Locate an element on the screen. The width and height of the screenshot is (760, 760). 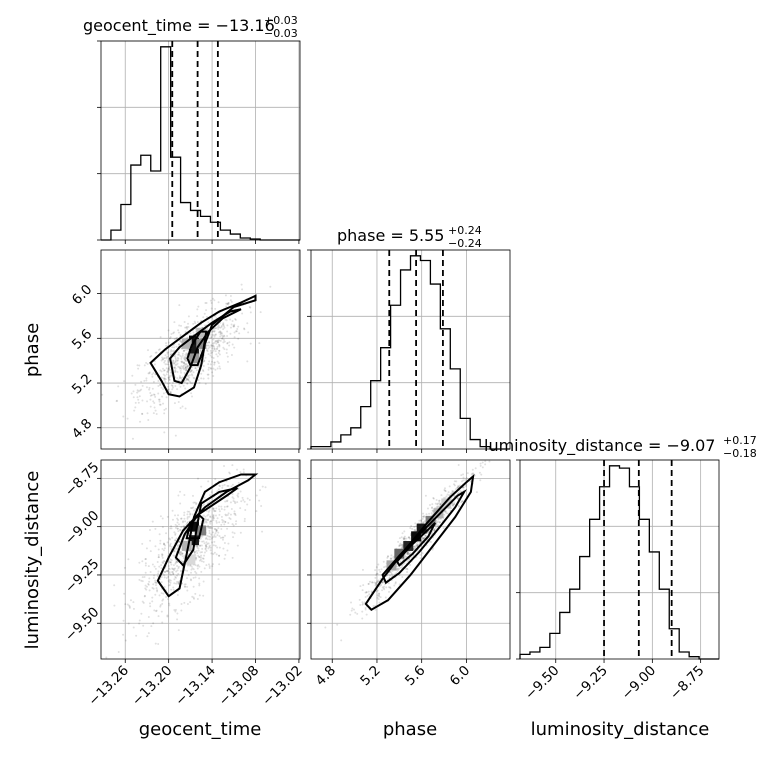
xlabel-geocent-time: geocent_time is located at coordinates (200, 729).